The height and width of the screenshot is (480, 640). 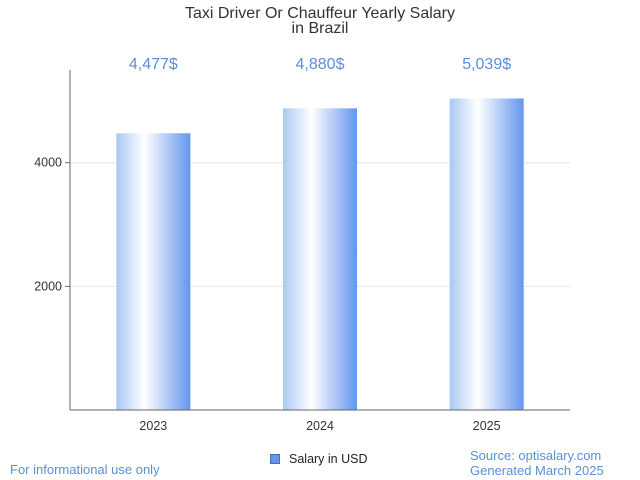 What do you see at coordinates (153, 64) in the screenshot?
I see `data-label-2023: 4,477$` at bounding box center [153, 64].